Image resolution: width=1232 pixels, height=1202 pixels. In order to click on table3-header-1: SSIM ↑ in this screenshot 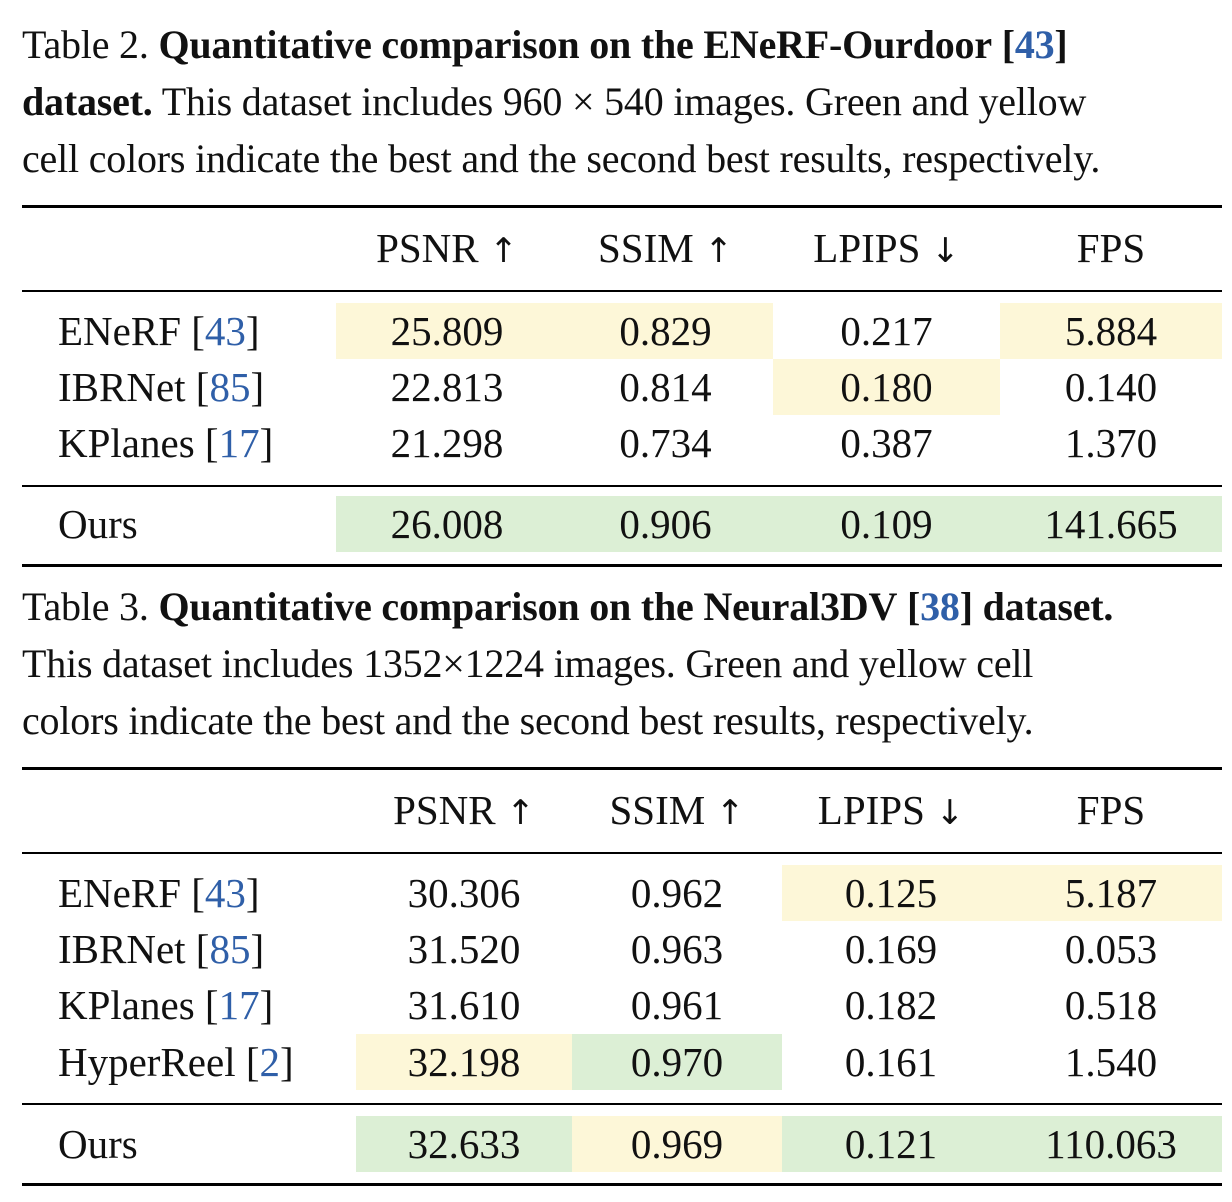, I will do `click(677, 811)`.